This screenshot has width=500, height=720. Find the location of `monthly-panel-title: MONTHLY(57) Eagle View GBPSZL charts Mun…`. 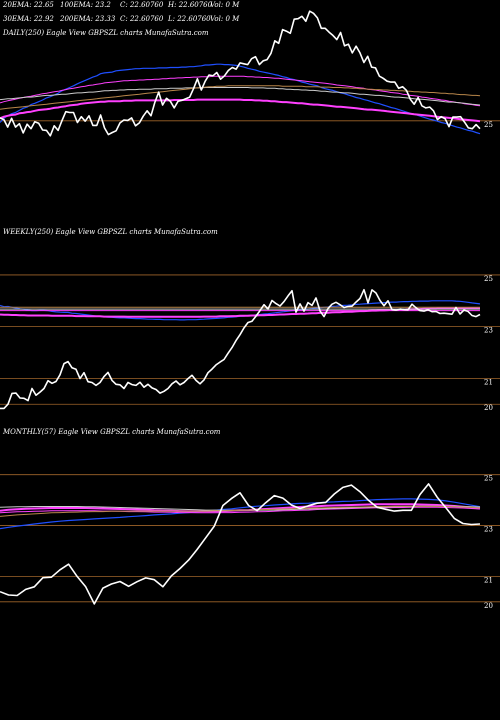

monthly-panel-title: MONTHLY(57) Eagle View GBPSZL charts Mun… is located at coordinates (111, 432).